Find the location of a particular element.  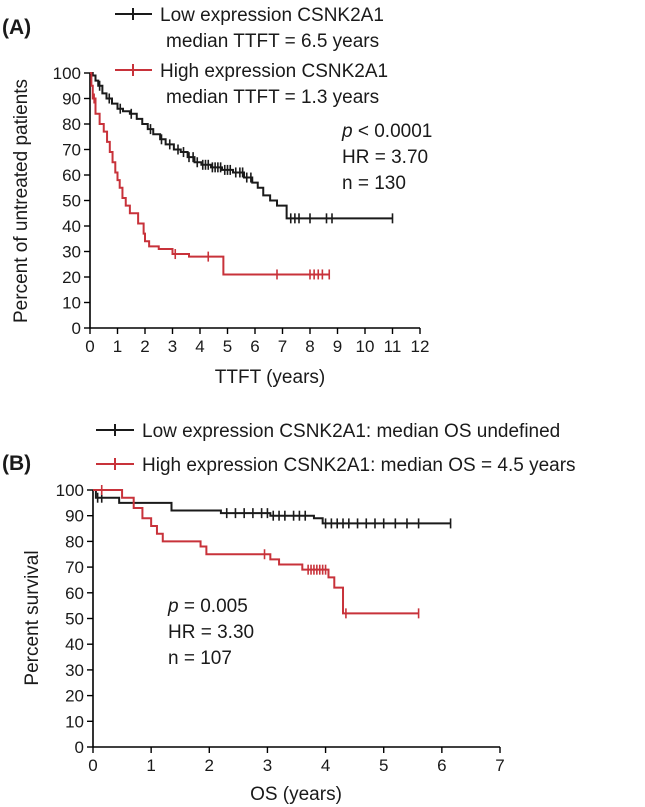

panel-a-y-tick-label: 30 is located at coordinates (71, 252).